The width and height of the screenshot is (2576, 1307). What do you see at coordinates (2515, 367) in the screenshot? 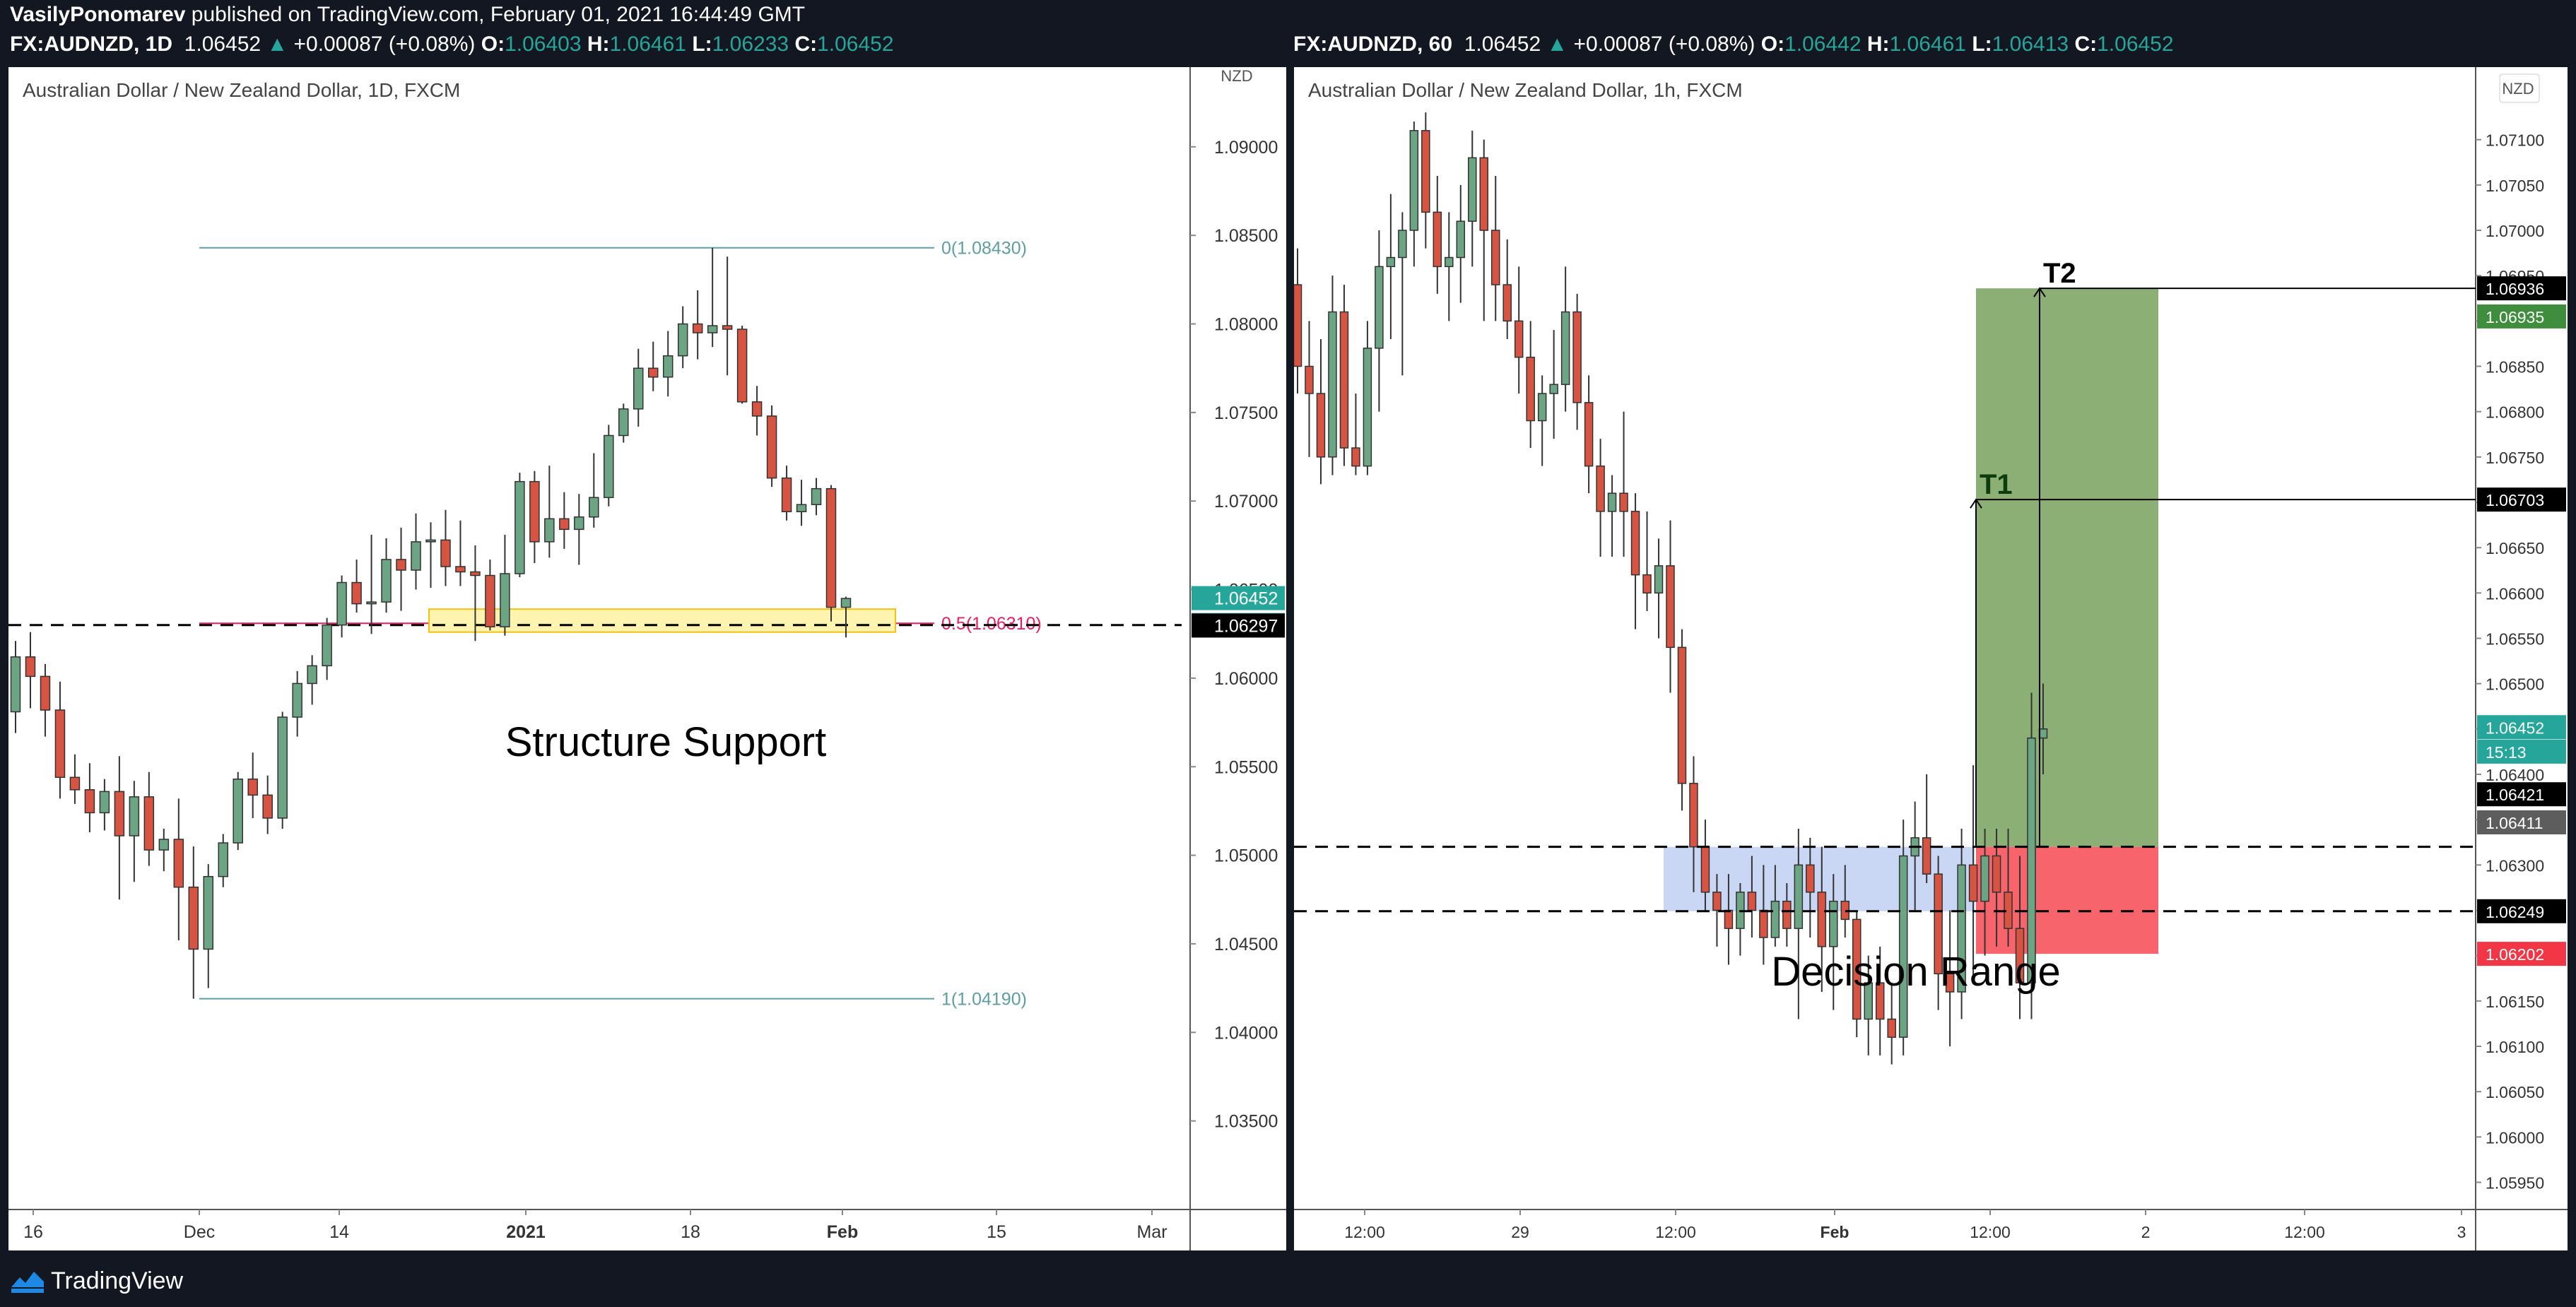
I see `y-tick-label: 1.06850` at bounding box center [2515, 367].